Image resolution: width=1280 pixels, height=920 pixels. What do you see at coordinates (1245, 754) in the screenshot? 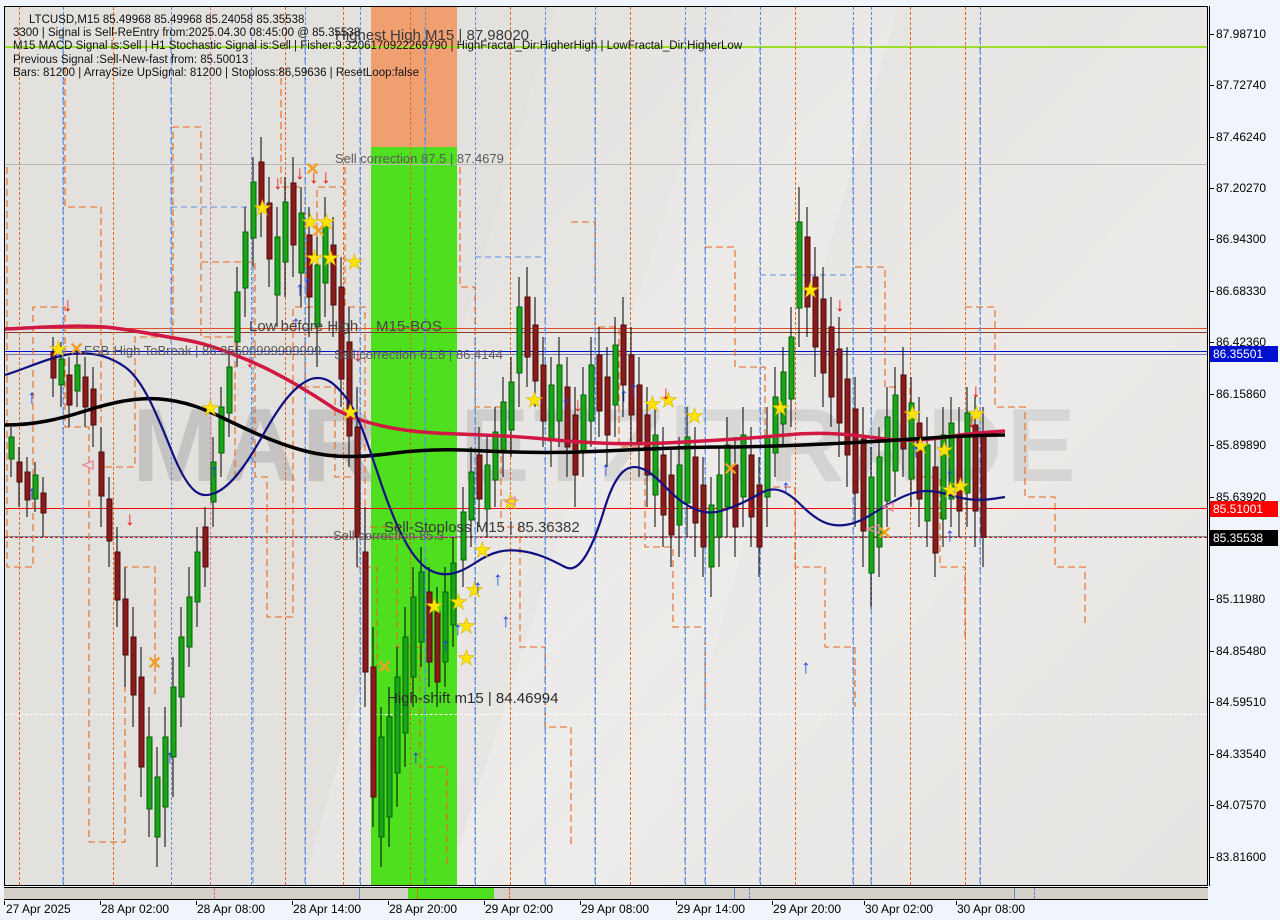
I see `price-tick: 84.33540` at bounding box center [1245, 754].